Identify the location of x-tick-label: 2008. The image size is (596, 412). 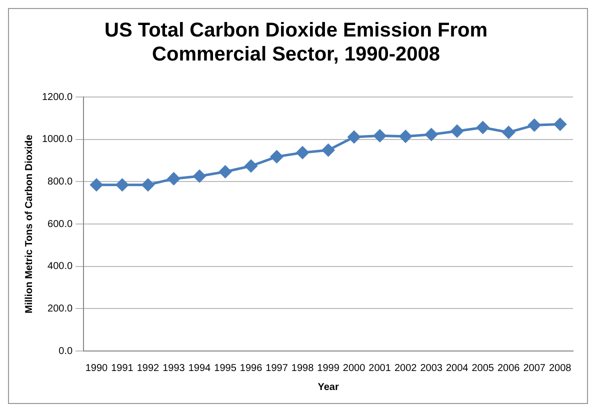
(560, 368).